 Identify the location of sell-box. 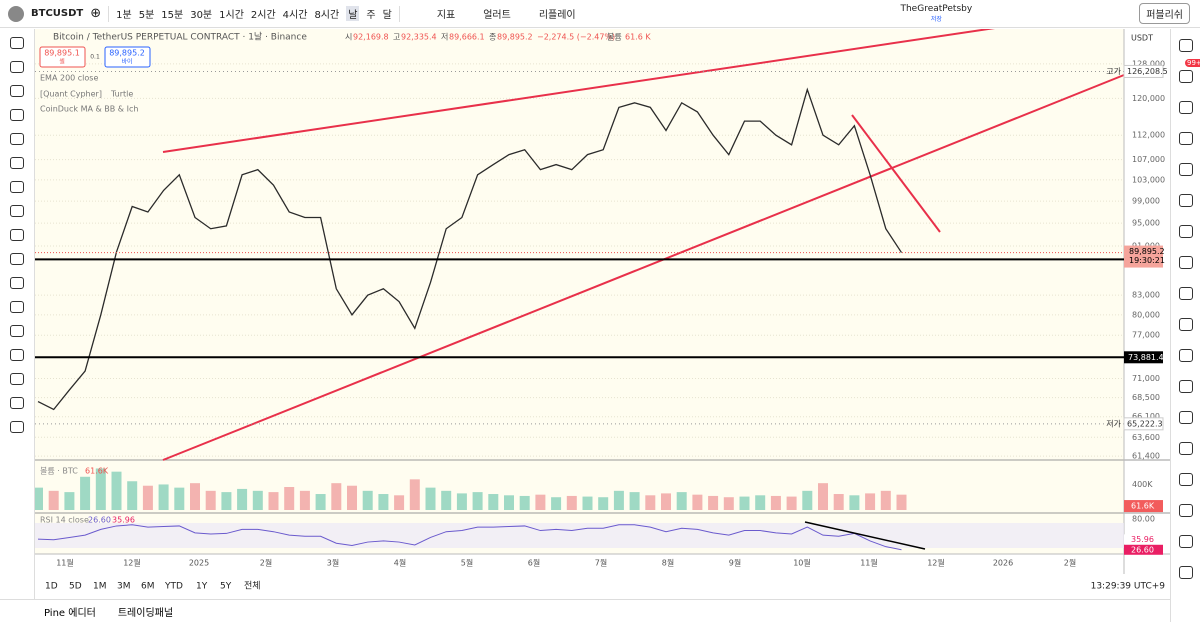
(62, 57).